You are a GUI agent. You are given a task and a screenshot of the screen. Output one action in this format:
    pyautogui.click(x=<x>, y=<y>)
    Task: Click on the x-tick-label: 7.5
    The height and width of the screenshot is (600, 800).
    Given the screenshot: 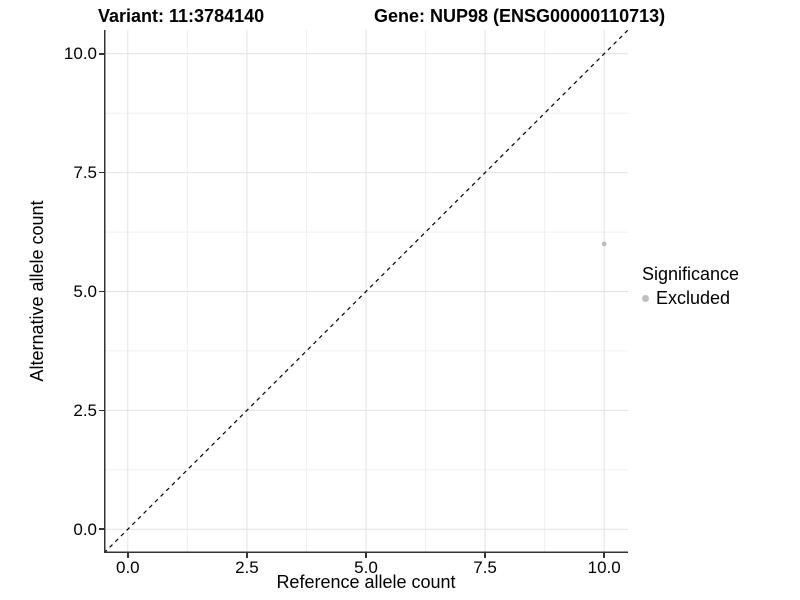 What is the action you would take?
    pyautogui.click(x=485, y=567)
    